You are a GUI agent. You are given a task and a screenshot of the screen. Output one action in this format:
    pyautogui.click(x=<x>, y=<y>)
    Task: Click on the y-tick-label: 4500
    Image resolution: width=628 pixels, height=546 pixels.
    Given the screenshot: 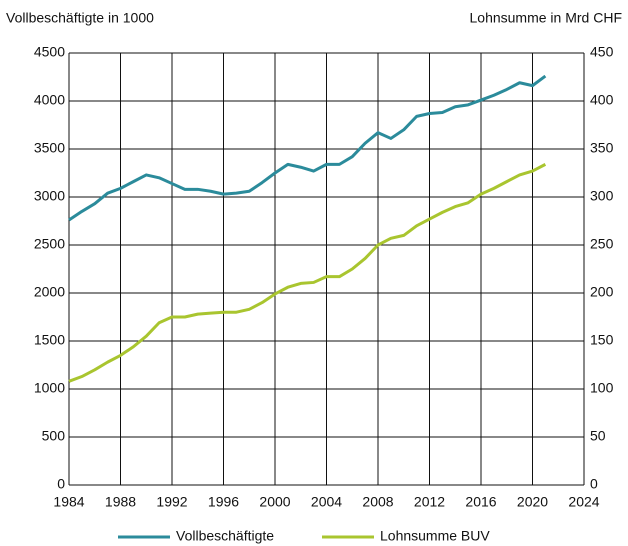 What is the action you would take?
    pyautogui.click(x=49, y=52)
    